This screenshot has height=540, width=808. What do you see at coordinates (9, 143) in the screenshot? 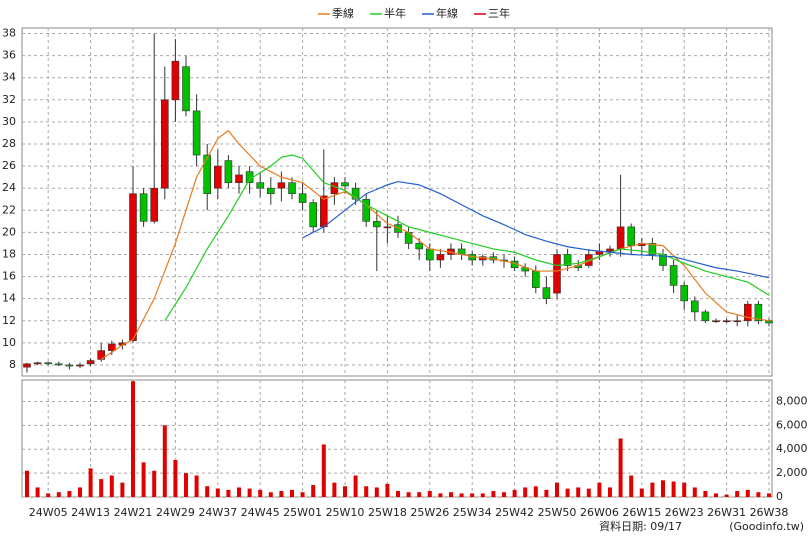
I see `y-tick-label: 28` at bounding box center [9, 143].